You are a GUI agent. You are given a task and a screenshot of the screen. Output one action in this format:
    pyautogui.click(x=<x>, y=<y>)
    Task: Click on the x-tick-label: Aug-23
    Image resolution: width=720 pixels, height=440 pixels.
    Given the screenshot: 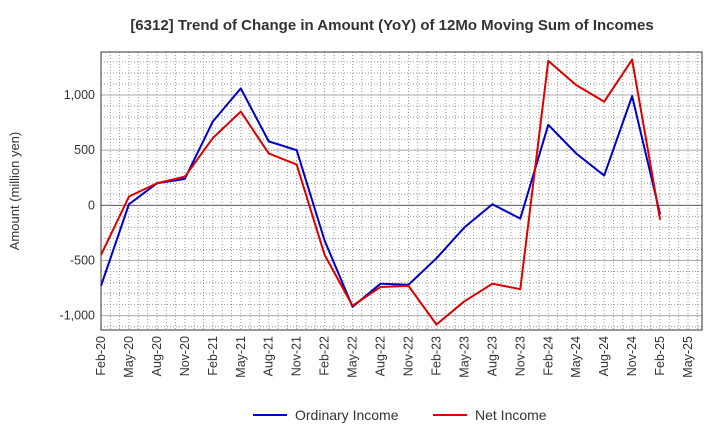 What is the action you would take?
    pyautogui.click(x=492, y=356)
    